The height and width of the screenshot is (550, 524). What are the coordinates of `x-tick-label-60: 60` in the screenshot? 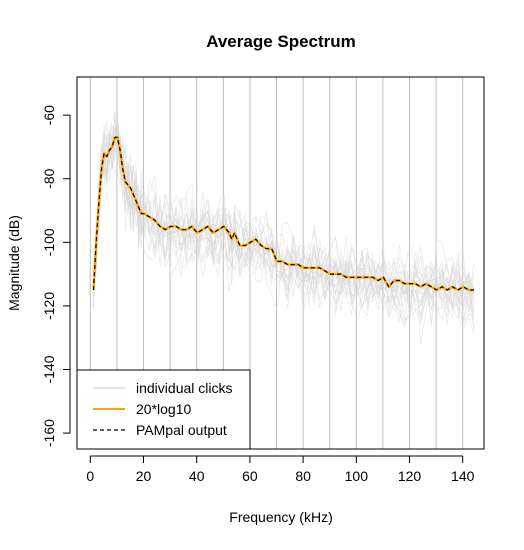 It's located at (250, 476).